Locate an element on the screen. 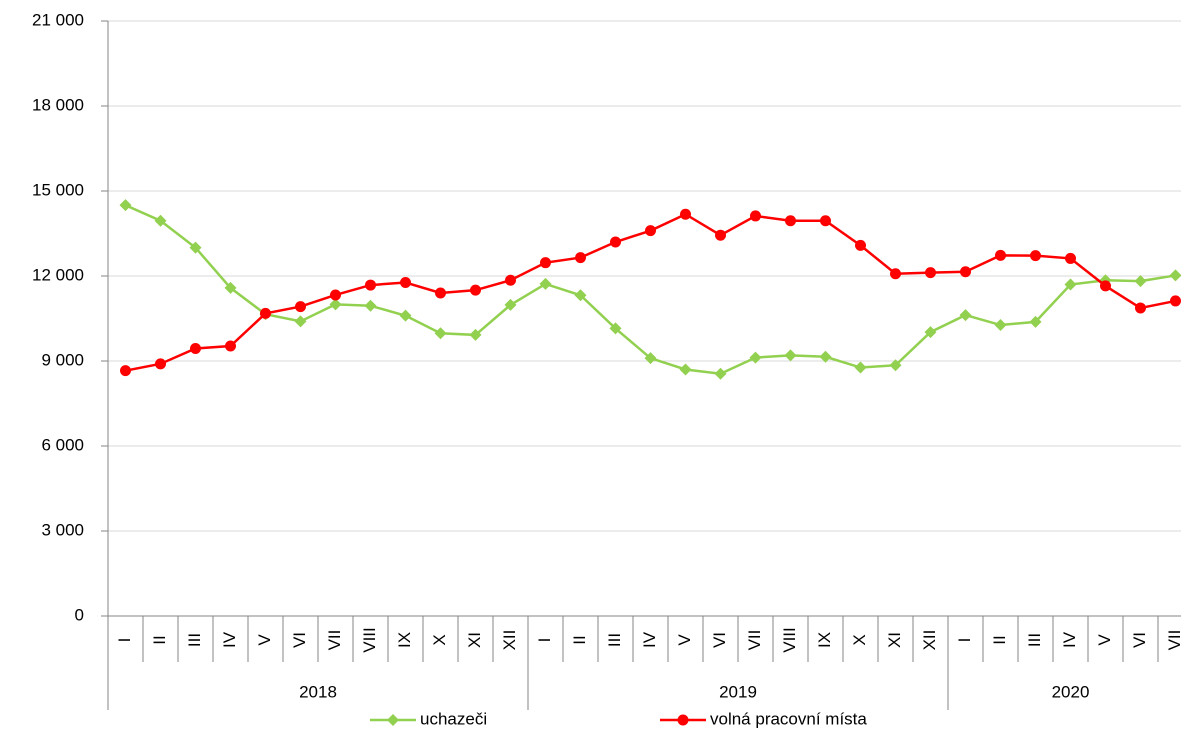 The width and height of the screenshot is (1181, 737). x-group-label: 2020 is located at coordinates (1071, 691).